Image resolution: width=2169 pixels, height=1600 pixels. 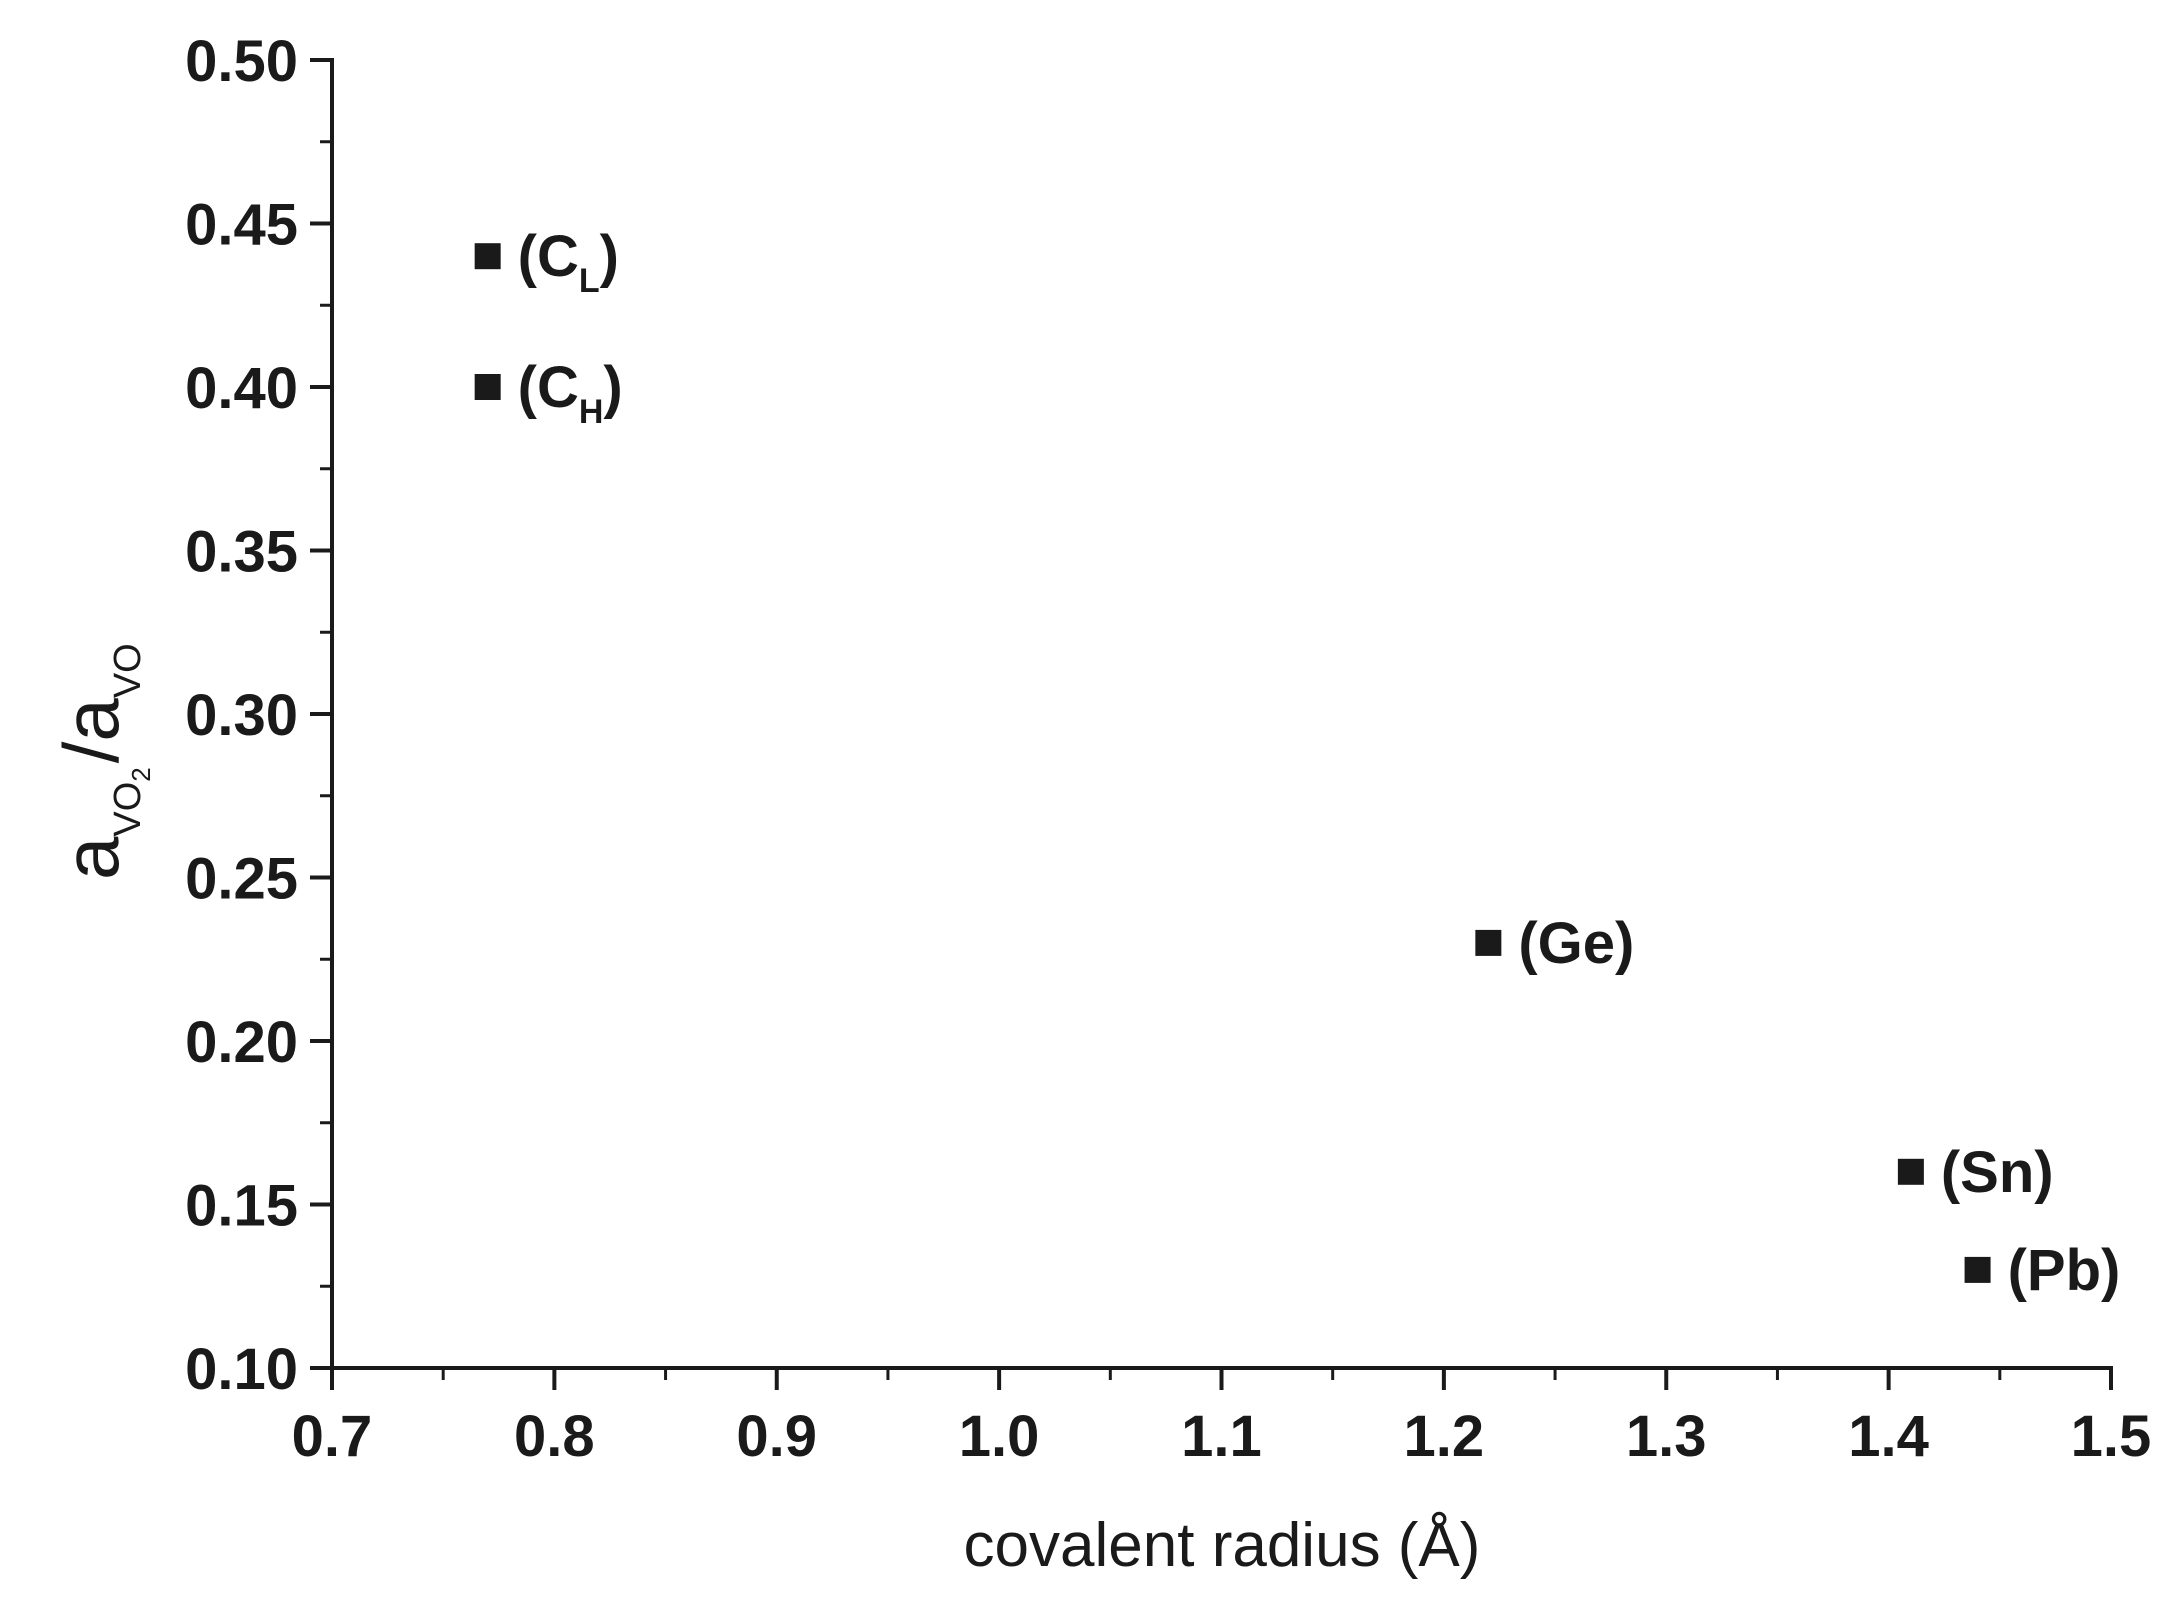 What do you see at coordinates (241, 1206) in the screenshot?
I see `y-tick-label: 0.15` at bounding box center [241, 1206].